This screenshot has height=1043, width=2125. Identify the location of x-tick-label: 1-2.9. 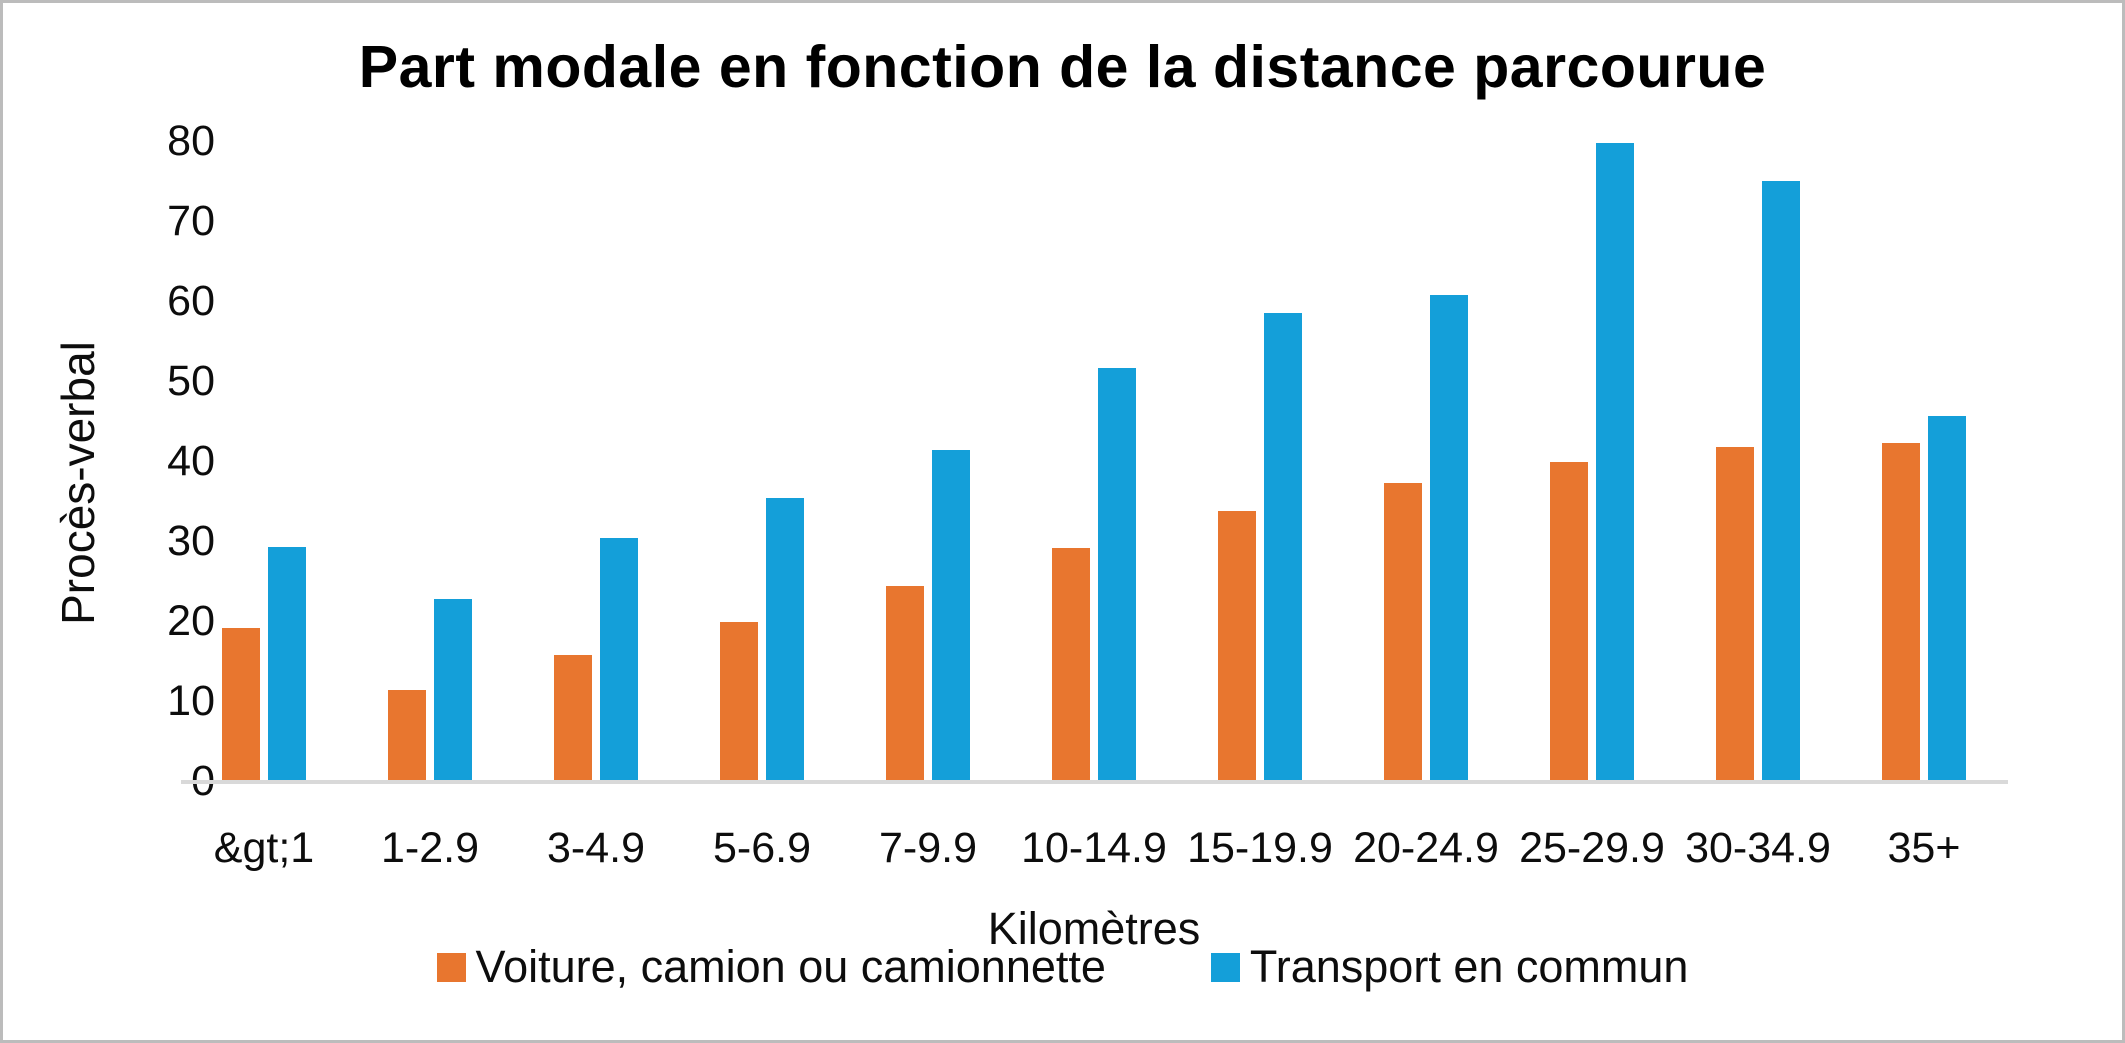
(429, 848).